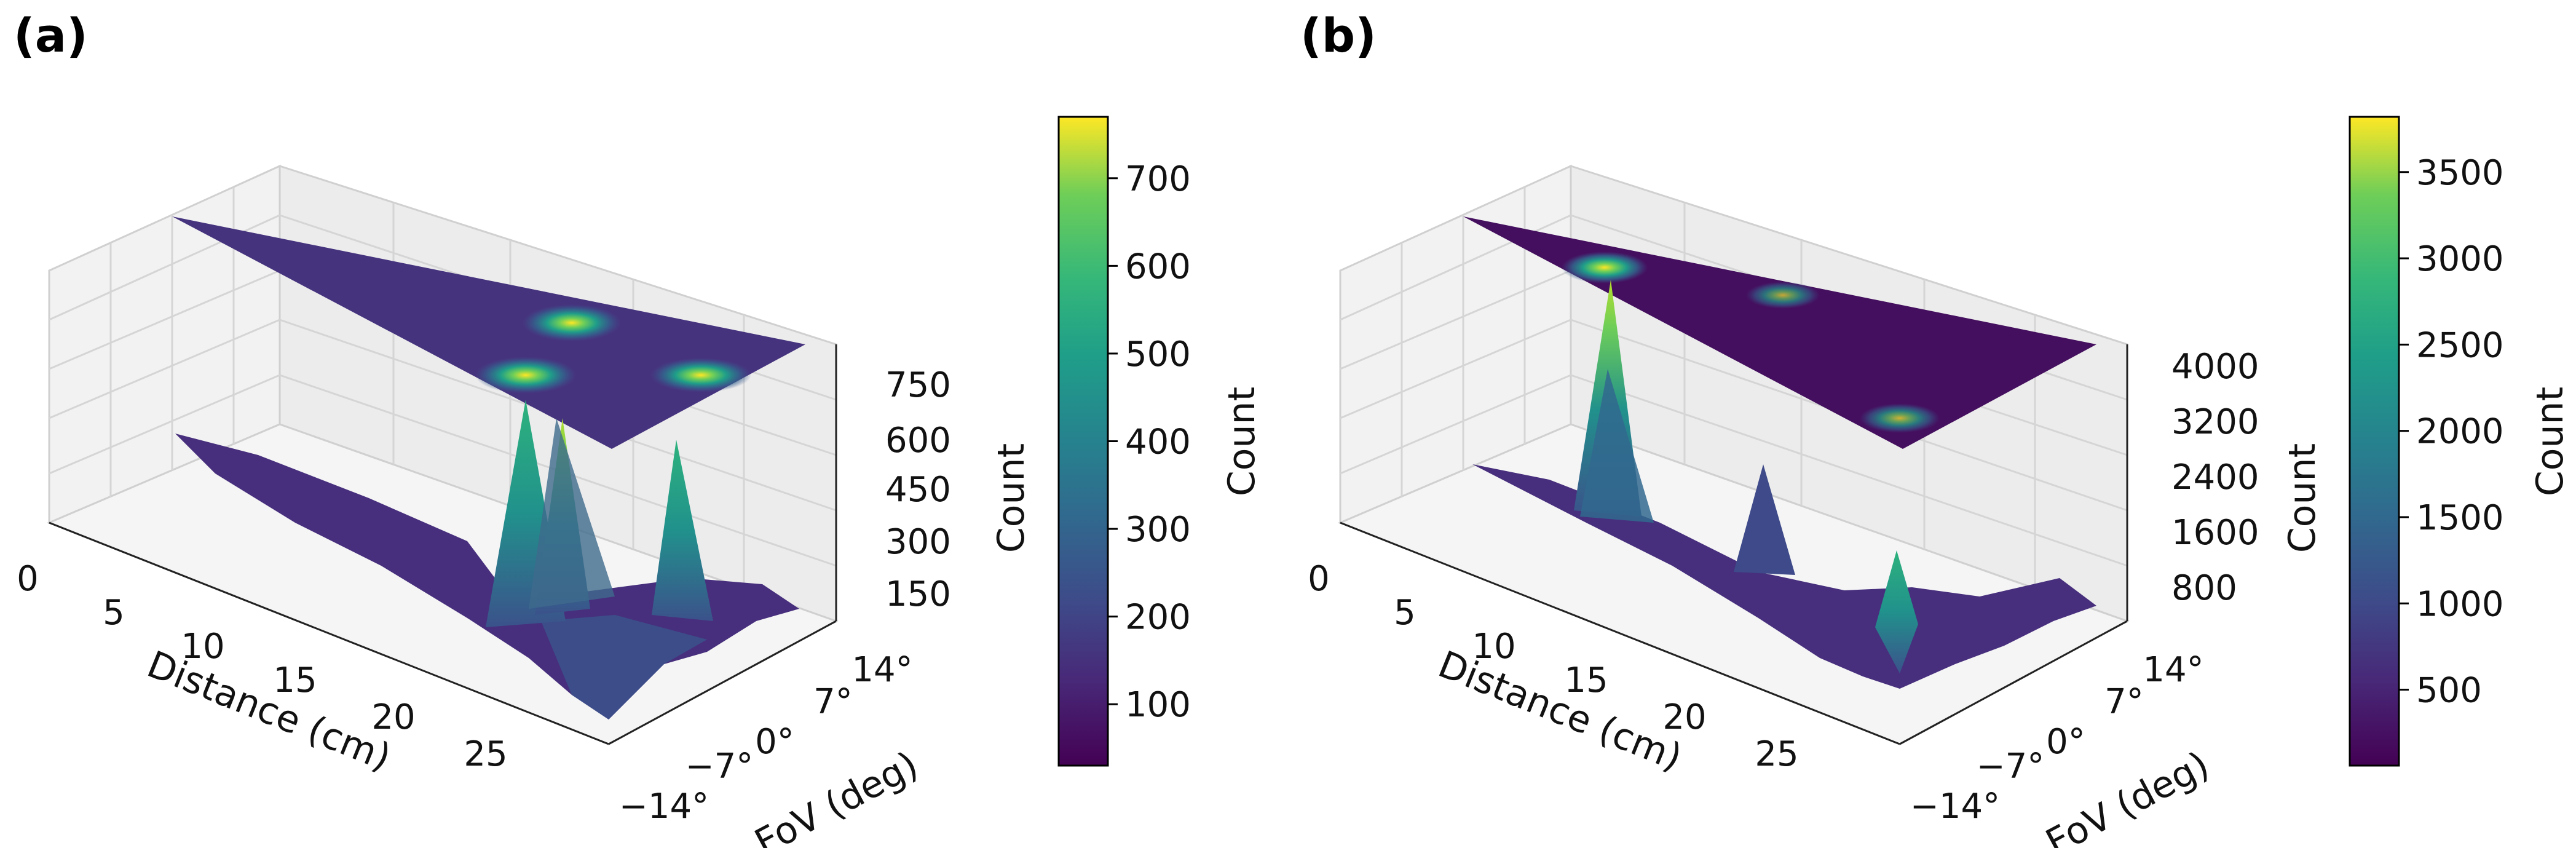  Describe the element at coordinates (664, 806) in the screenshot. I see `panel-a-ytick: −14°` at that location.